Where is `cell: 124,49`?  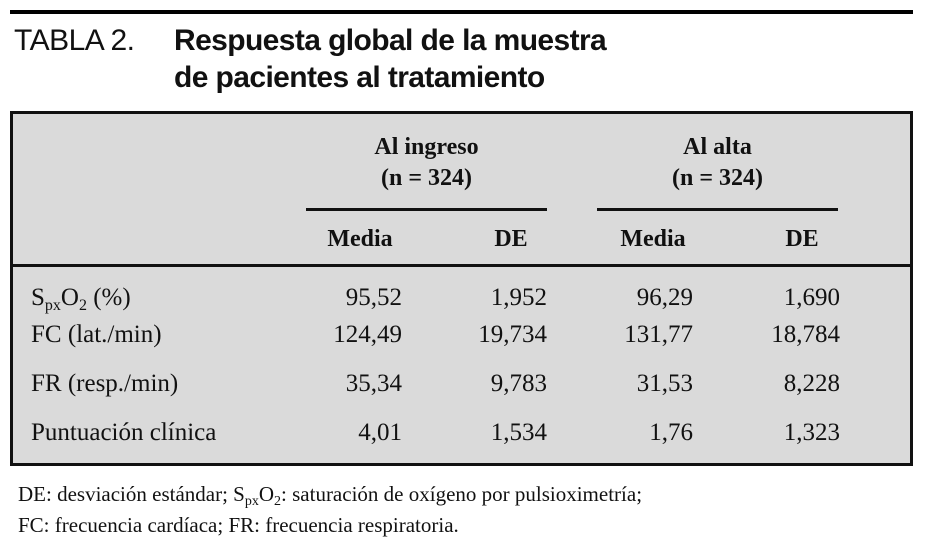
cell: 124,49 is located at coordinates (367, 334).